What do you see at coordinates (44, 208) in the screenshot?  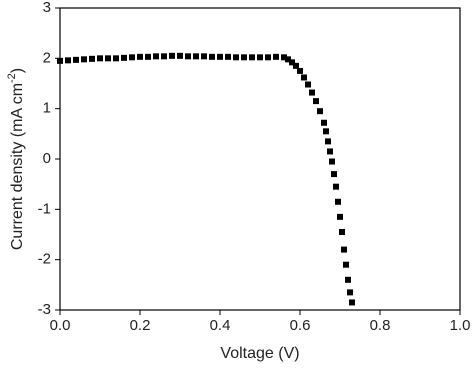 I see `y-tick-label: -1` at bounding box center [44, 208].